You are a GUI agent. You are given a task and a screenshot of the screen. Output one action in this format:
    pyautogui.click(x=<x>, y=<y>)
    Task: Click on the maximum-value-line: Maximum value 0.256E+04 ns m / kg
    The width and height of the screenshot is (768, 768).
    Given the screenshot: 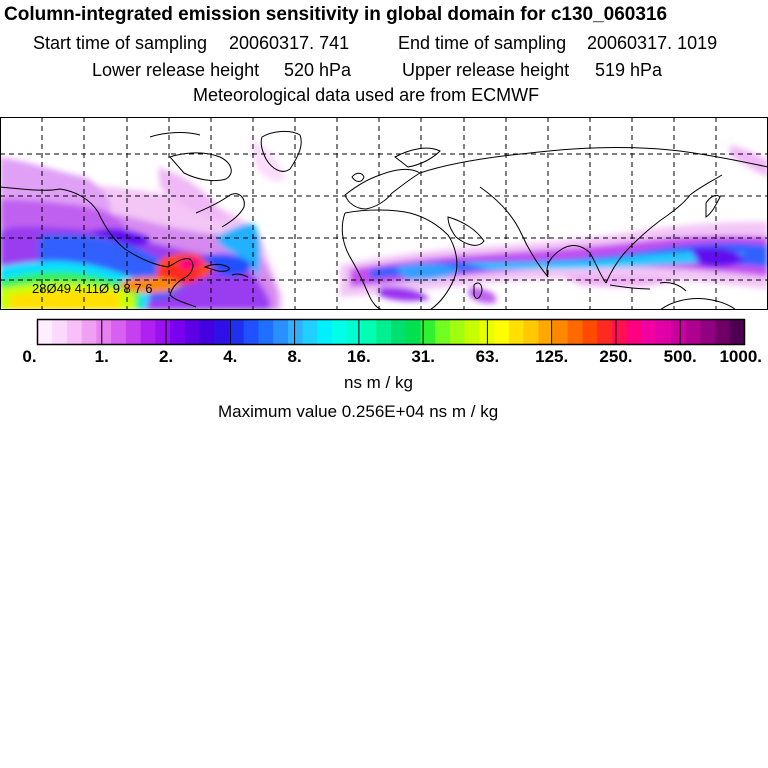 What is the action you would take?
    pyautogui.click(x=358, y=411)
    